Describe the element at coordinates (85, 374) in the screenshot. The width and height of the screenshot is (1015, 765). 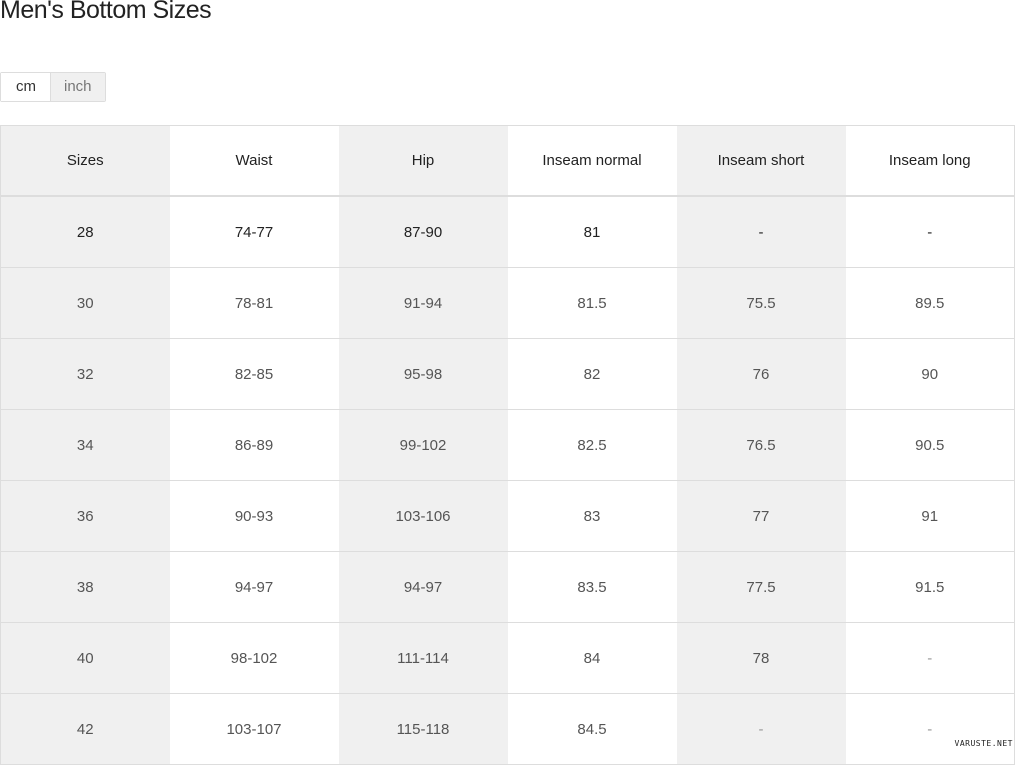
I see `table-cell: 32` at that location.